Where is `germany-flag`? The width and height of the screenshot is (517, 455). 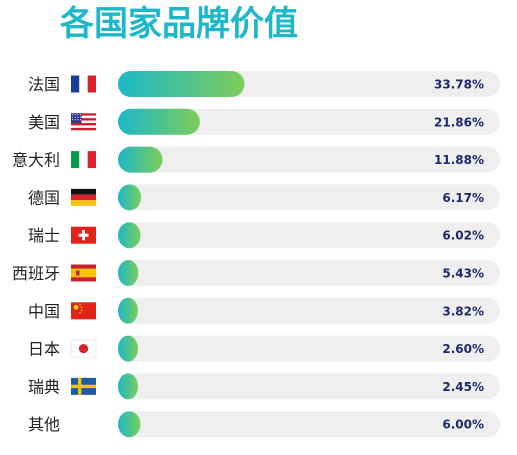
germany-flag is located at coordinates (83, 197).